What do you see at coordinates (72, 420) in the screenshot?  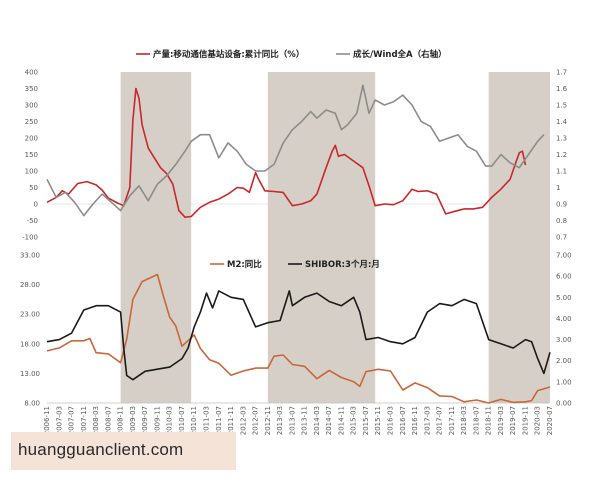 I see `x-tick-label-2: 2007-07` at bounding box center [72, 420].